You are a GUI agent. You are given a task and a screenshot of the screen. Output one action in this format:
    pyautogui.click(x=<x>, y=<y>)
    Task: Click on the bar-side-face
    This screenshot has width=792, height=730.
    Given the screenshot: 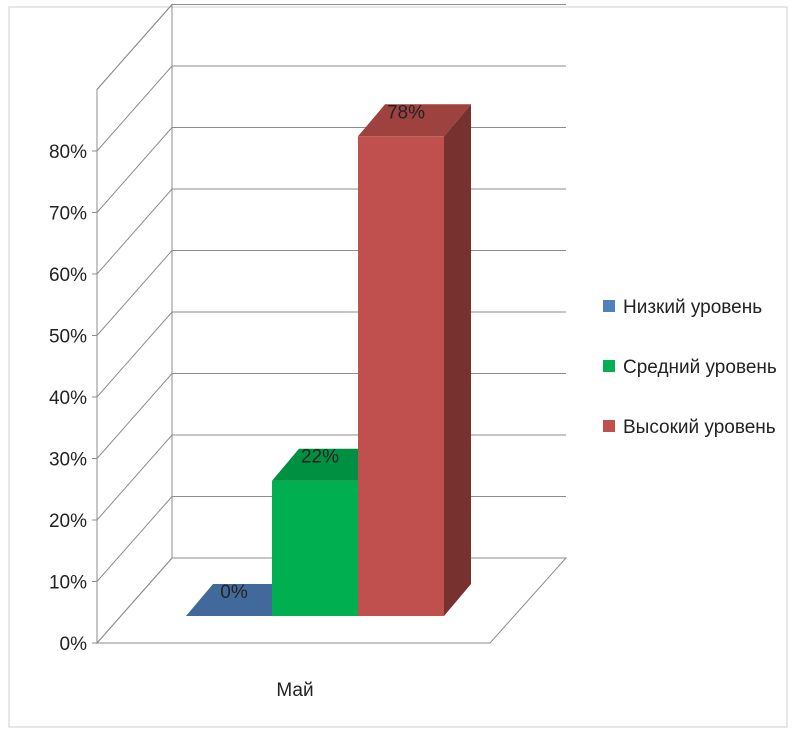 What is the action you would take?
    pyautogui.click(x=457, y=360)
    